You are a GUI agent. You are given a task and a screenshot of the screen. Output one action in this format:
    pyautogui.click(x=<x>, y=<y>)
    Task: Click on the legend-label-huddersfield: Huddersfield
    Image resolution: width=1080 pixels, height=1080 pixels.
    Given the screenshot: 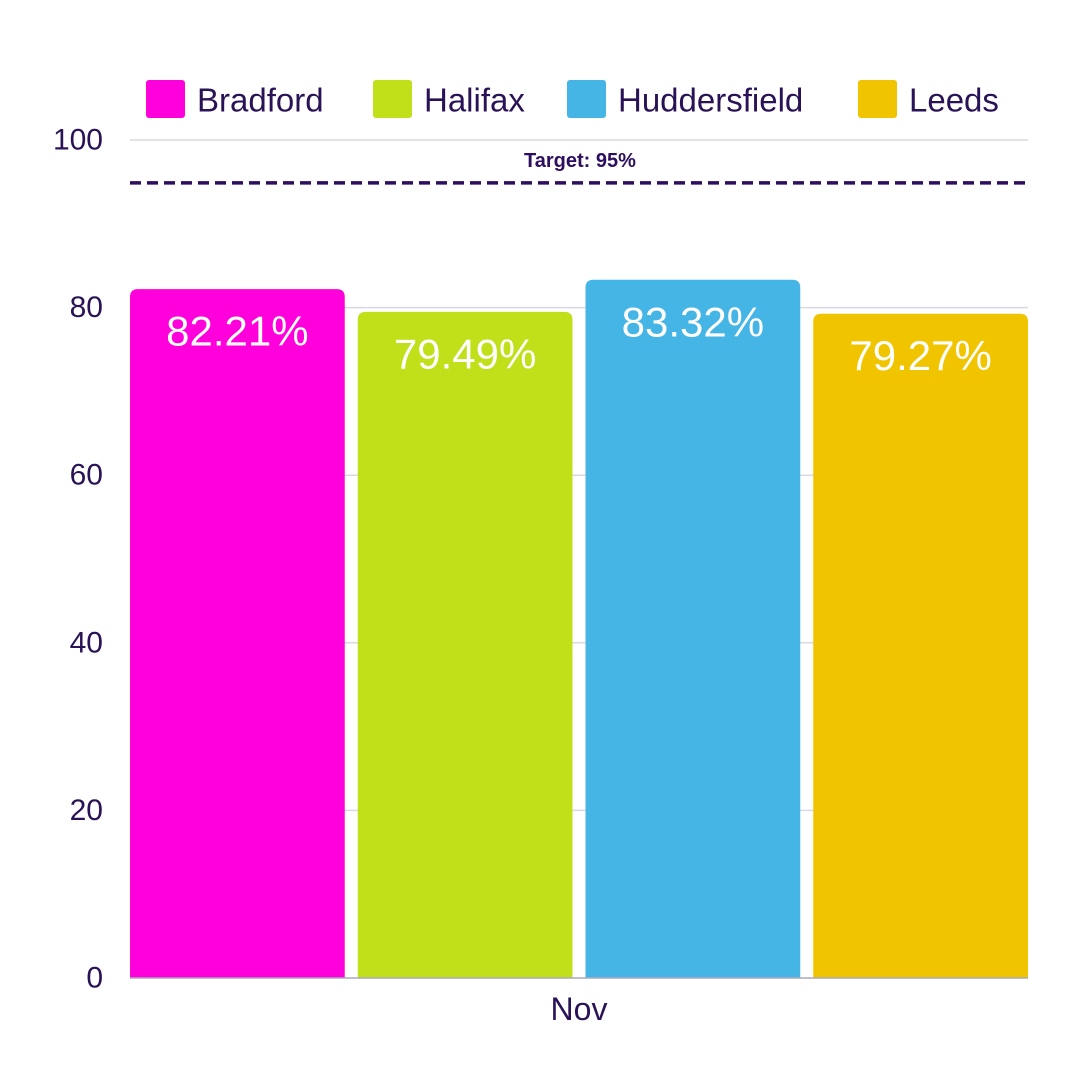 What is the action you would take?
    pyautogui.click(x=710, y=100)
    